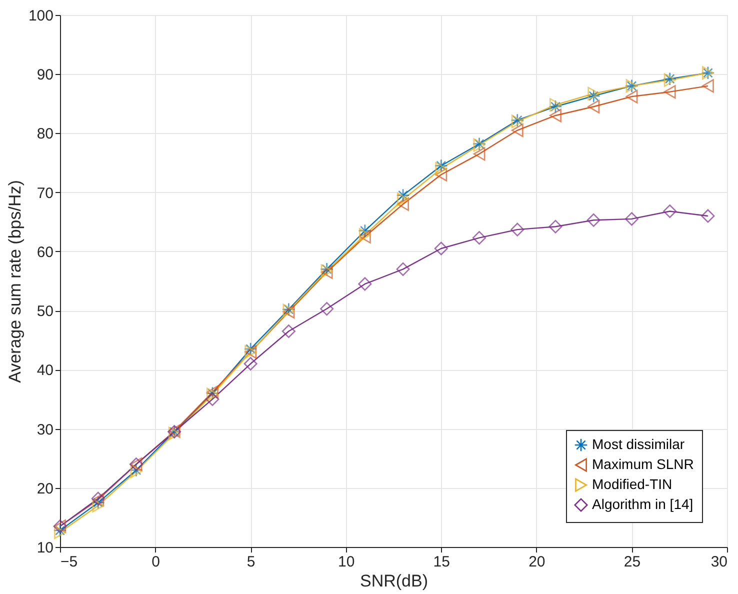  Describe the element at coordinates (632, 562) in the screenshot. I see `x-tick-label: 25` at that location.